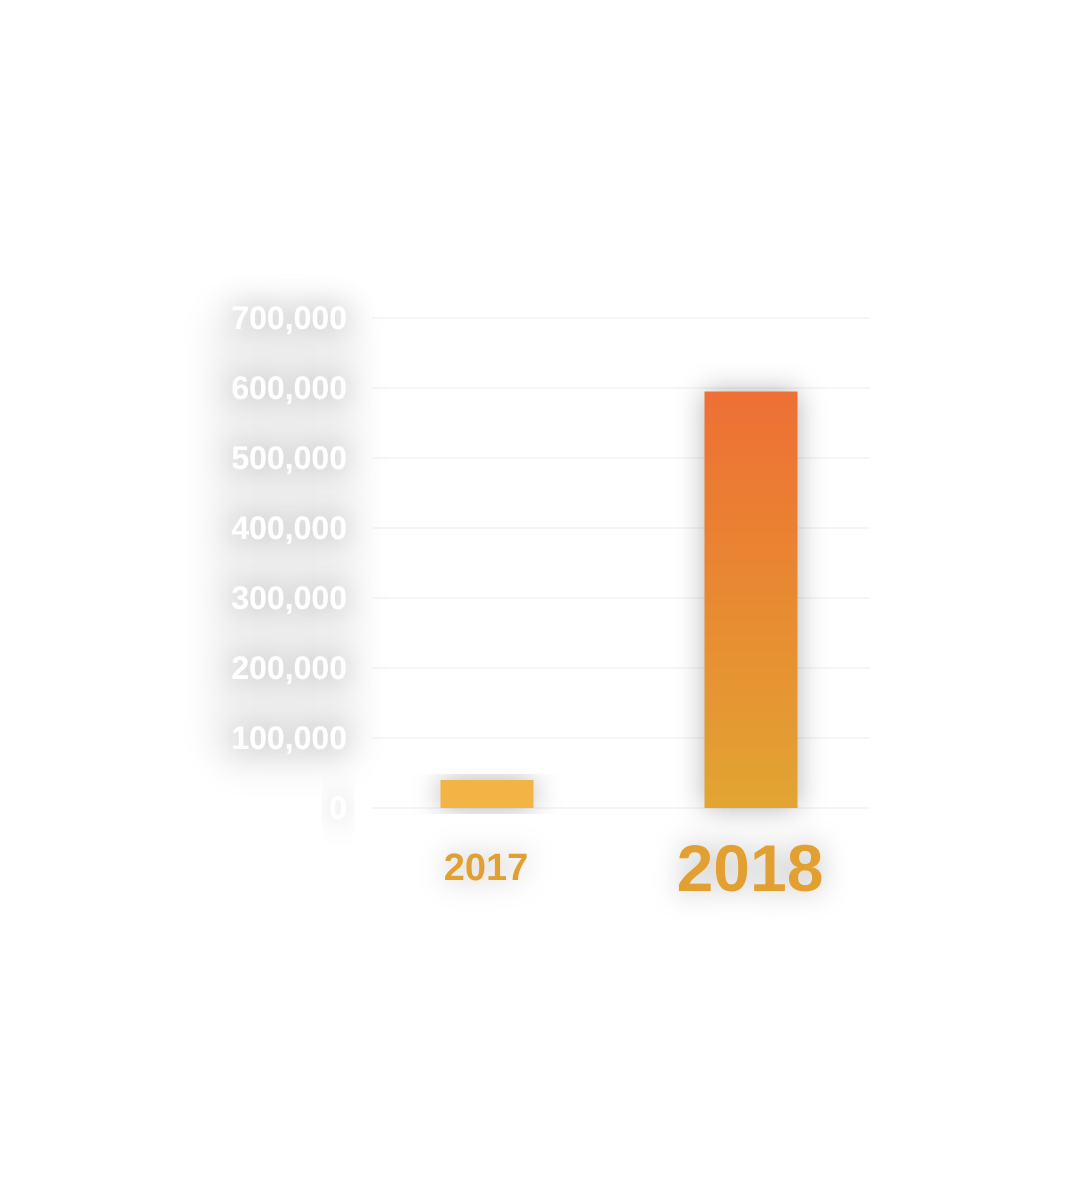  Describe the element at coordinates (634, 868) in the screenshot. I see `x-axis-labels: 2017 2018` at that location.